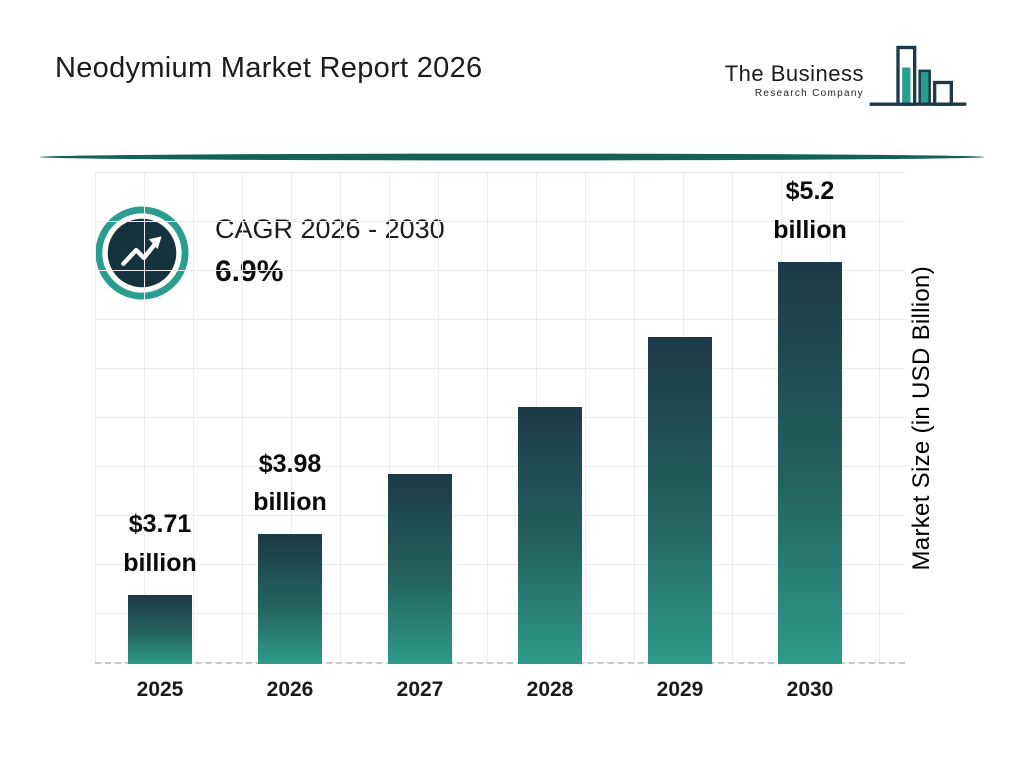  I want to click on bar-2027, so click(420, 569).